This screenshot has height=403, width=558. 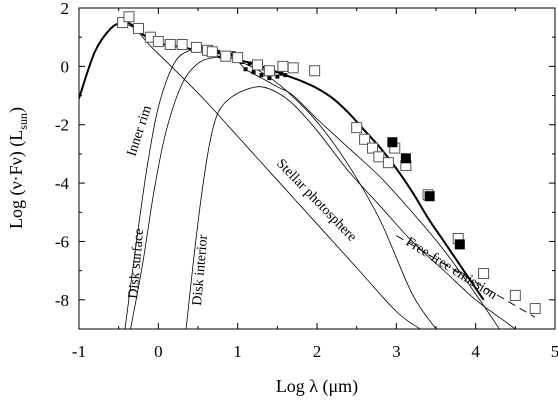 I want to click on y-tick-label: -4, so click(x=62, y=183).